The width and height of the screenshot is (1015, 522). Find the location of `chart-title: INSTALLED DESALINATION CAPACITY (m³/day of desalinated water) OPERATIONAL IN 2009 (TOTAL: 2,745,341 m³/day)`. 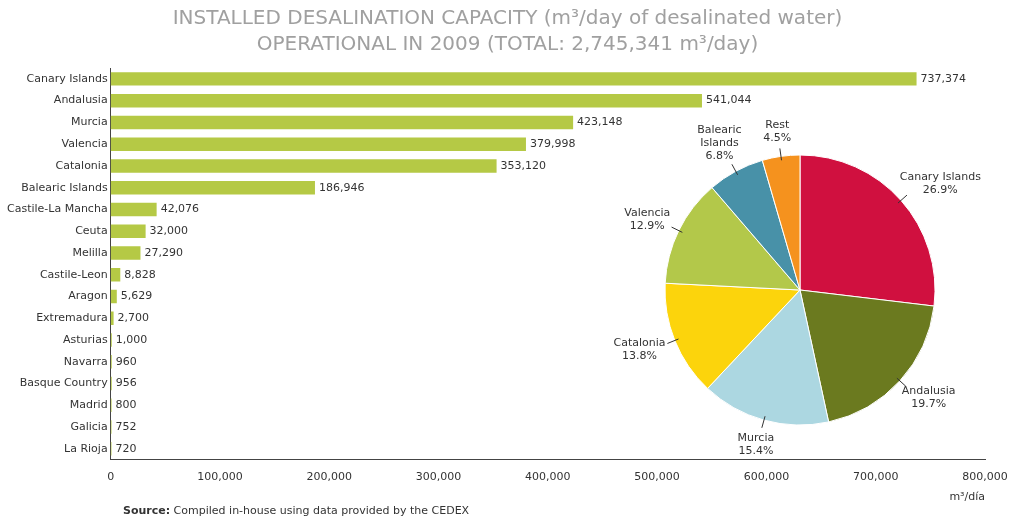

chart-title: INSTALLED DESALINATION CAPACITY (m³/day of desalinated water) OPERATIONAL IN 2009 (TOTAL: 2,745,341 m³/day) is located at coordinates (507, 30).